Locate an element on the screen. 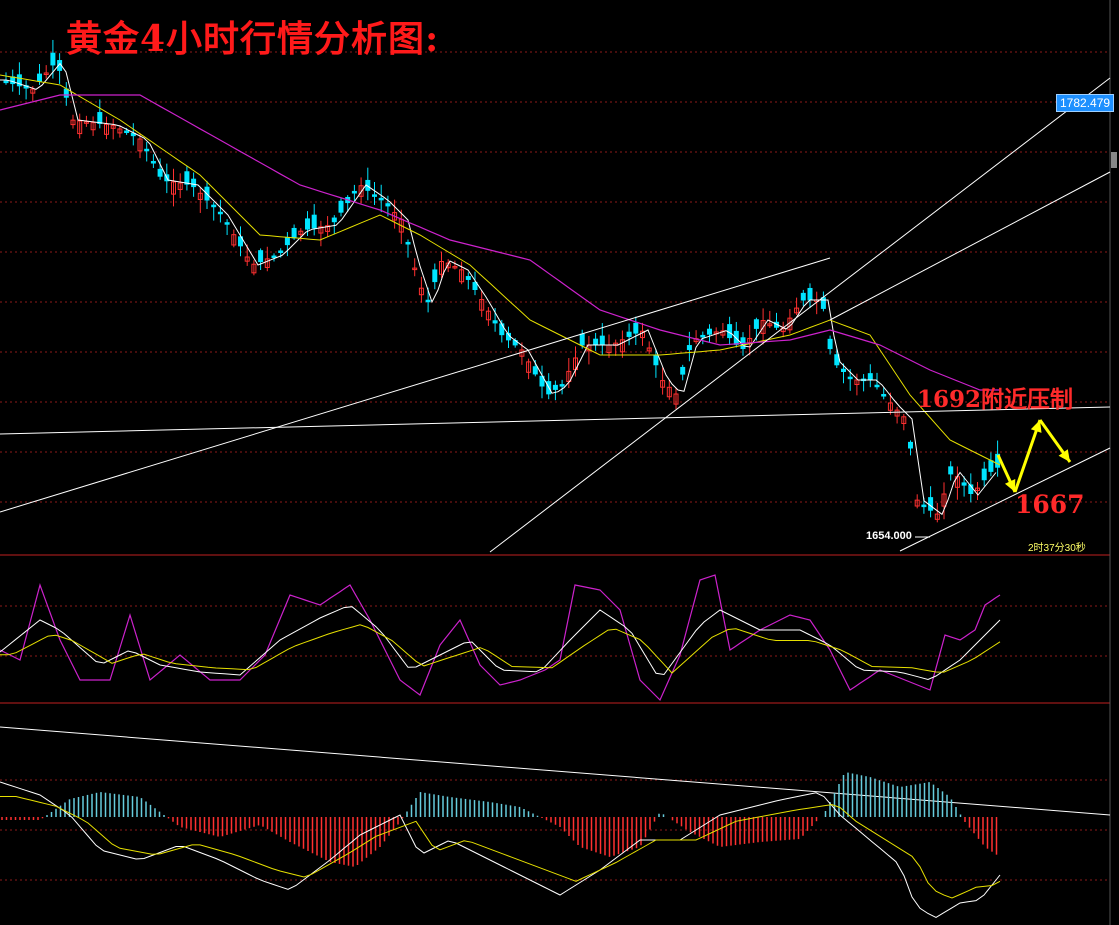 The height and width of the screenshot is (925, 1119). resistance-annotation: 1692附近压制 is located at coordinates (995, 399).